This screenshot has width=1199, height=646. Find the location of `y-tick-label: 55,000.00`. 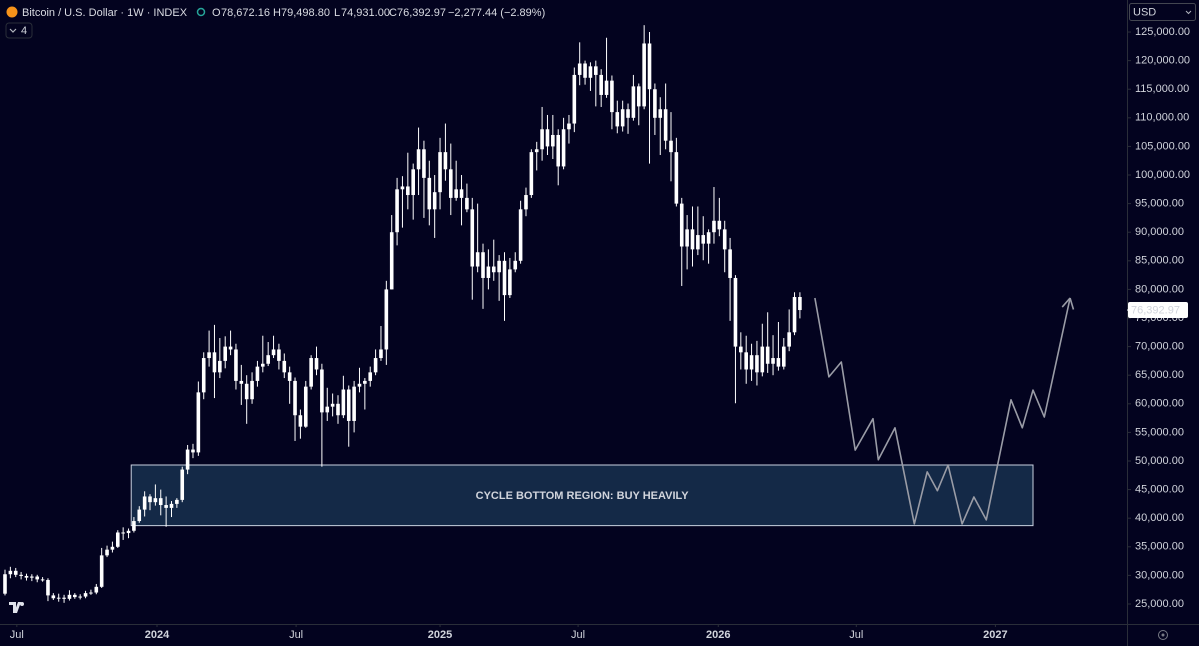

y-tick-label: 55,000.00 is located at coordinates (1159, 432).